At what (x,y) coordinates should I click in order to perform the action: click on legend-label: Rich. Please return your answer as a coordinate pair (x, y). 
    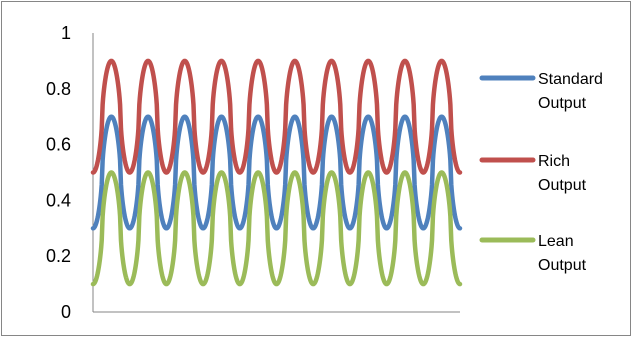
    Looking at the image, I should click on (554, 161).